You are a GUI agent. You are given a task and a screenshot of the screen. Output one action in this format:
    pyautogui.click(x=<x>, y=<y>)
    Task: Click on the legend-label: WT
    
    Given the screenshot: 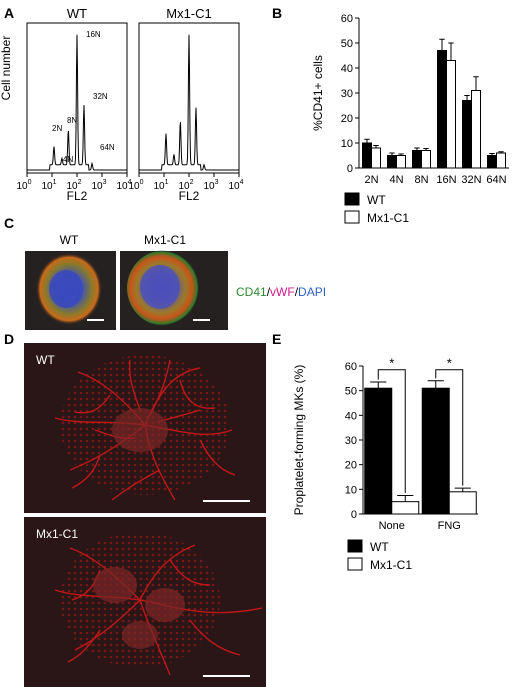 What is the action you would take?
    pyautogui.click(x=379, y=547)
    